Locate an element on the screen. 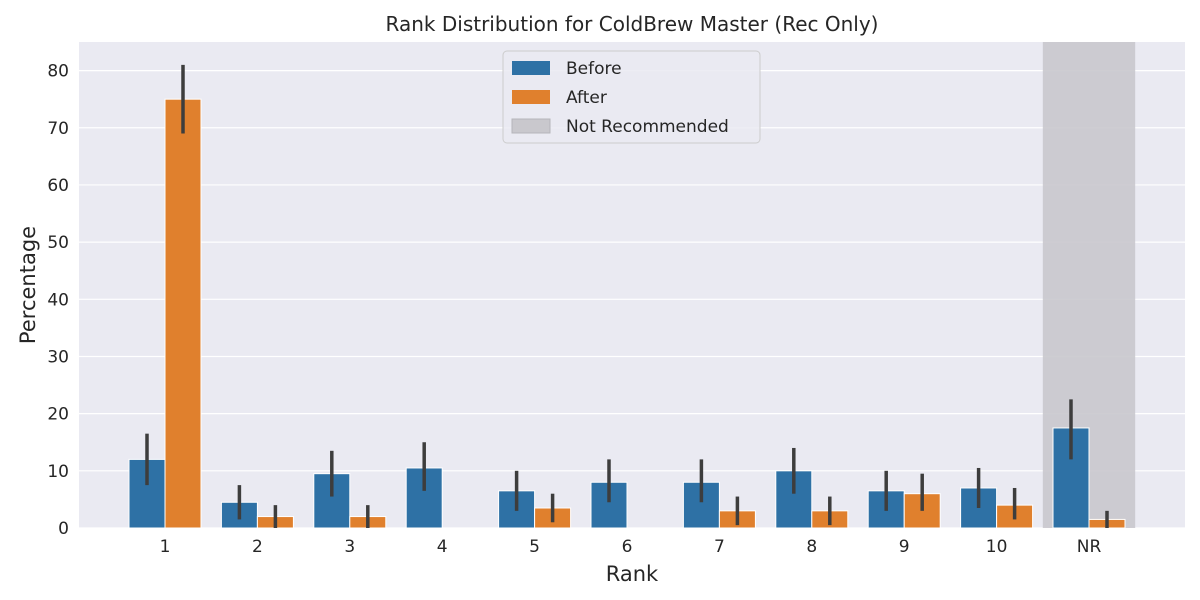 The height and width of the screenshot is (600, 1200). y-tick-label: 10 is located at coordinates (58, 472).